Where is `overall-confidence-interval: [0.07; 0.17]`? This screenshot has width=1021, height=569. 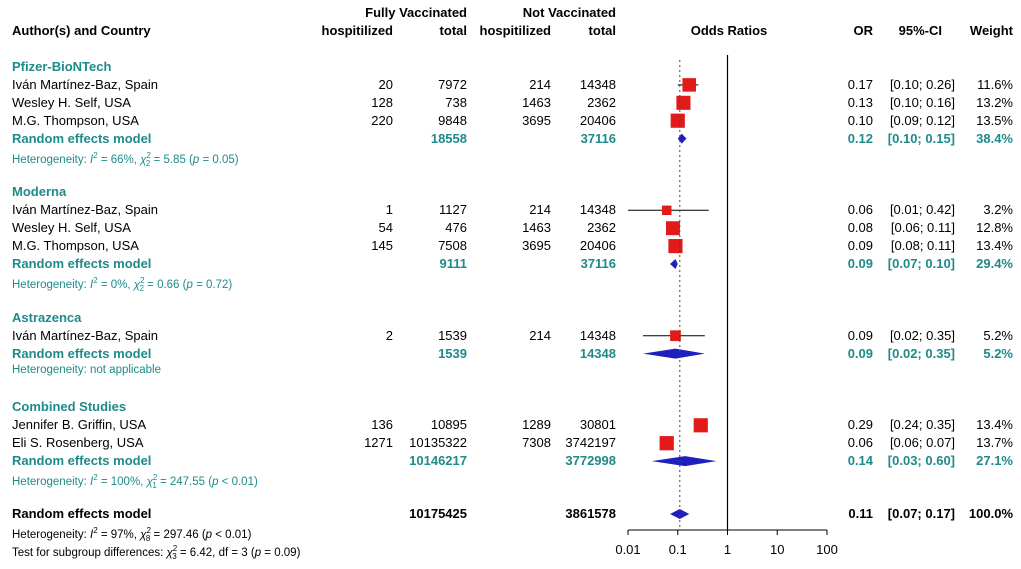 overall-confidence-interval: [0.07; 0.17] is located at coordinates (921, 513).